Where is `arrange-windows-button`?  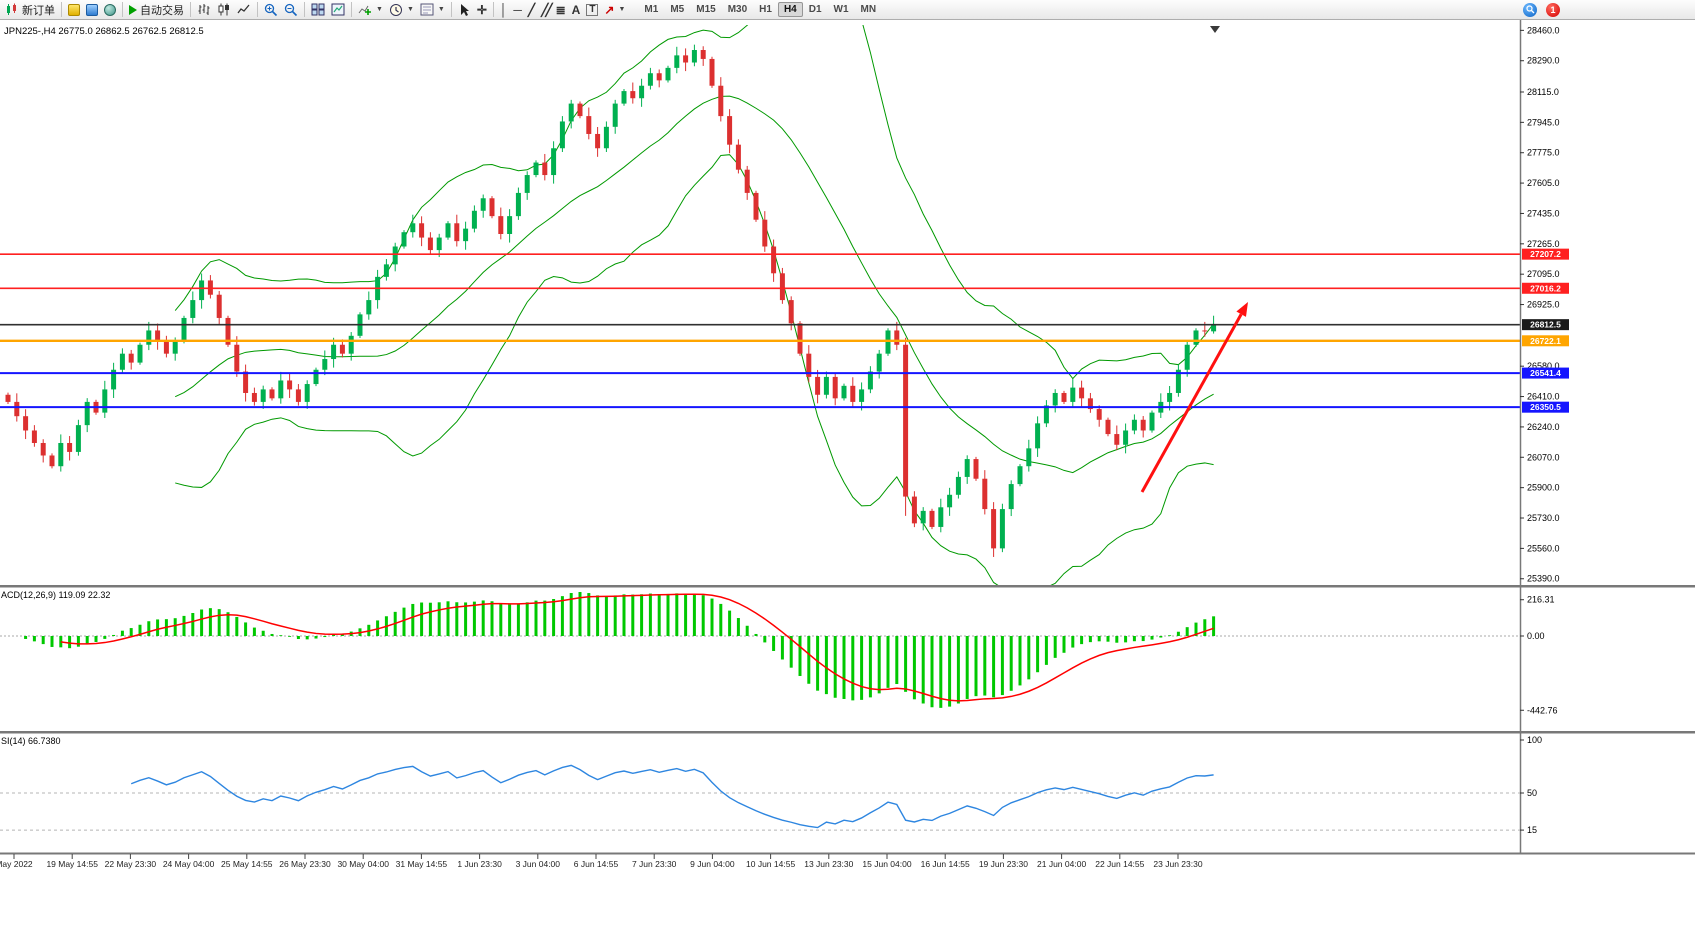
arrange-windows-button is located at coordinates (338, 9).